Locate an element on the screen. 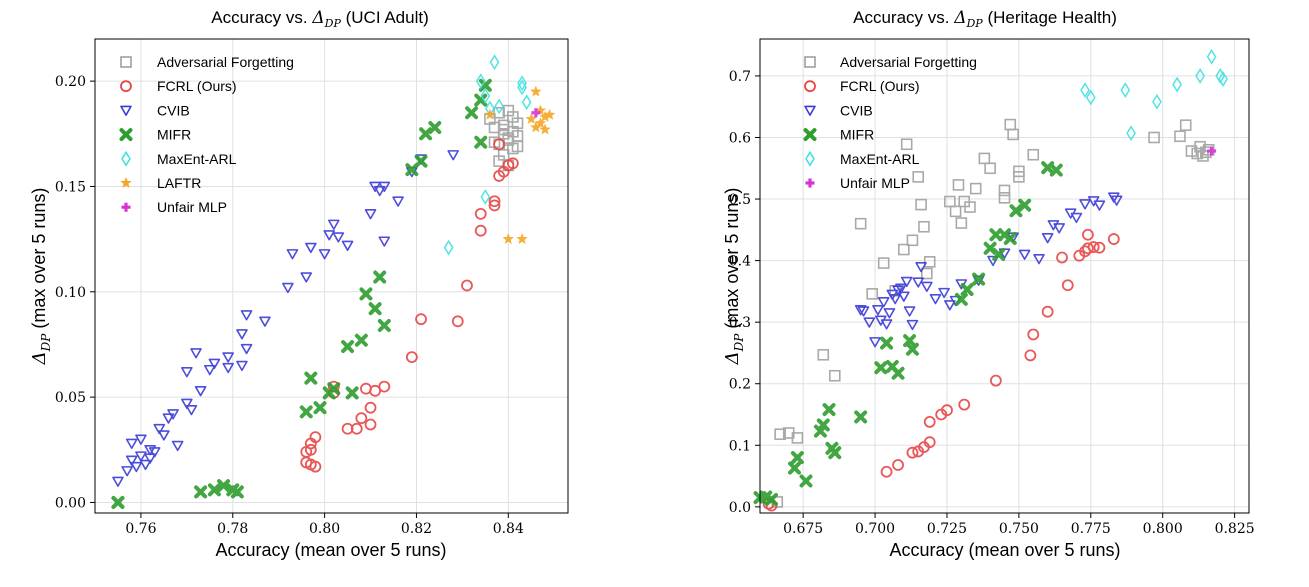 This screenshot has width=1309, height=587. x-ticks: 0.76 0.78 0.80 0.82 0.84 is located at coordinates (324, 525).